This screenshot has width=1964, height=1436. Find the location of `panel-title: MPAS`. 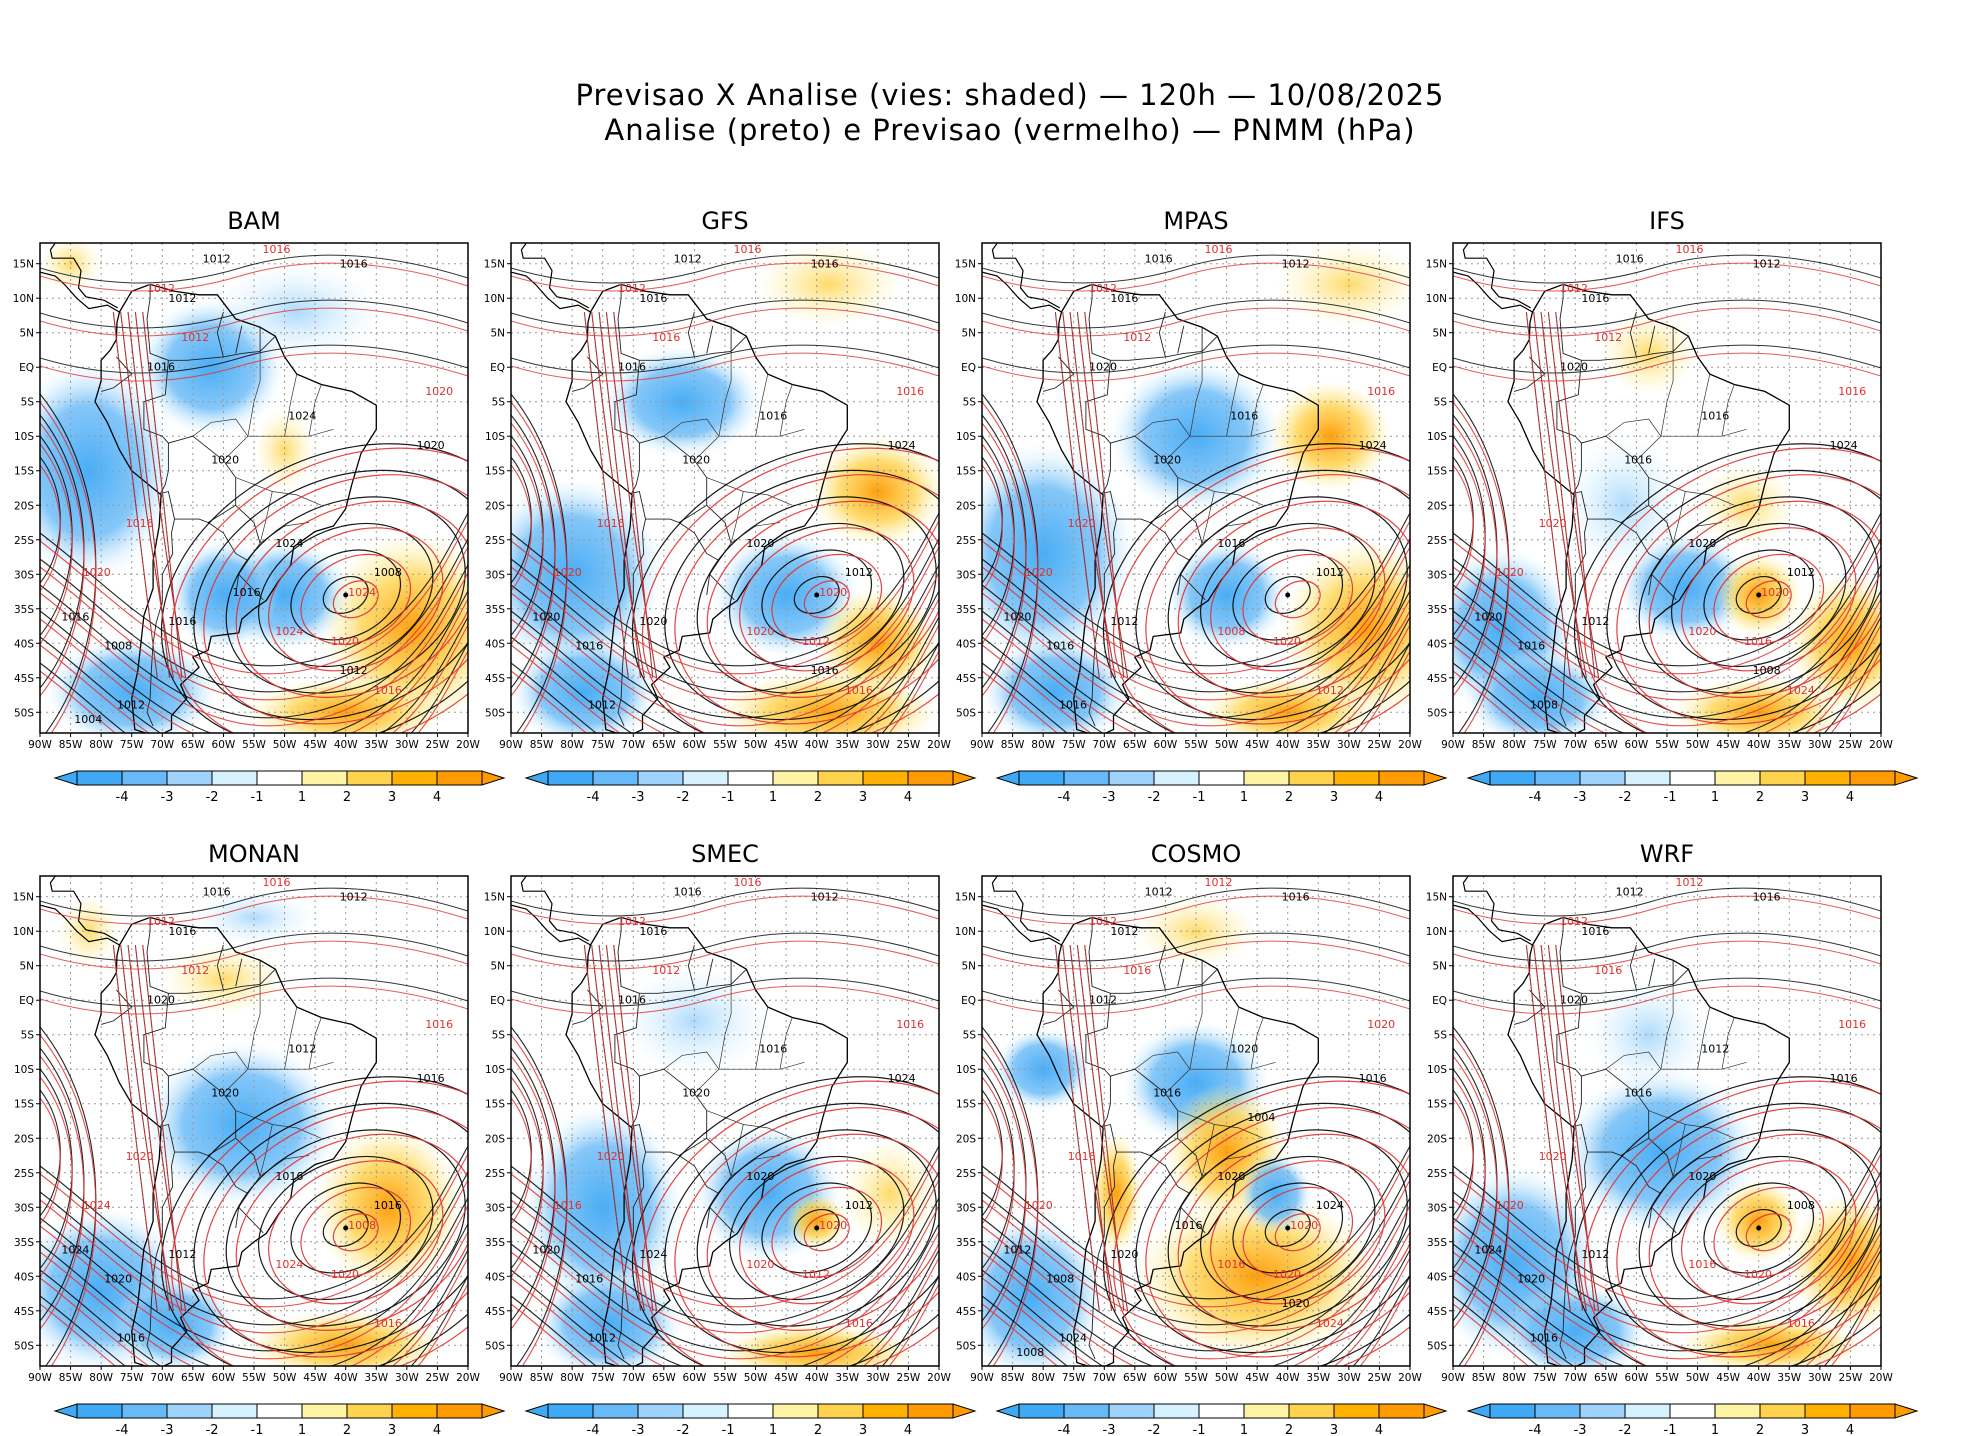

panel-title: MPAS is located at coordinates (1195, 221).